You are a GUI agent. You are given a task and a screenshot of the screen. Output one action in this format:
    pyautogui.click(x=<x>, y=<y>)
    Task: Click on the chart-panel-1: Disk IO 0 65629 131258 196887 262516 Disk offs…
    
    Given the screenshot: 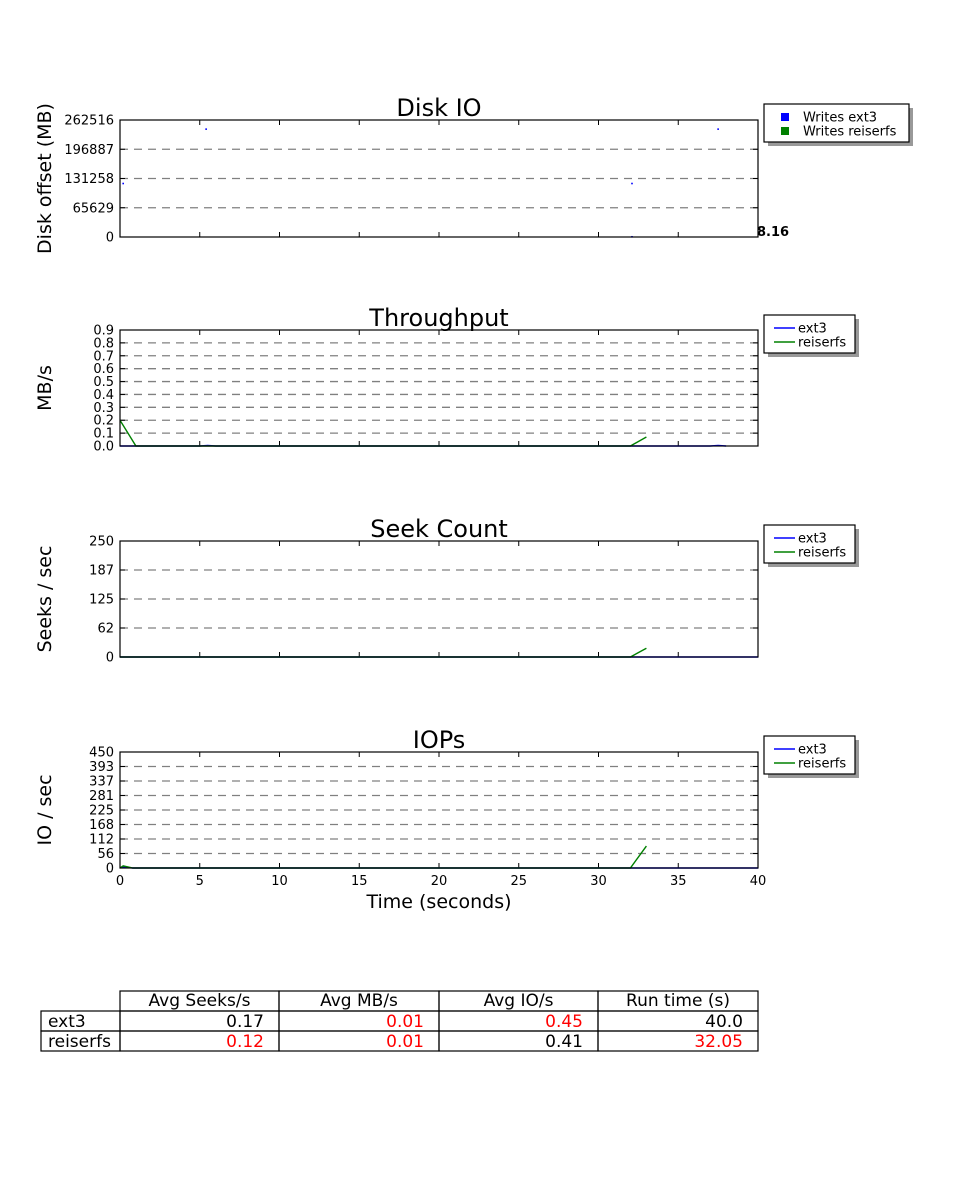 What is the action you would take?
    pyautogui.click(x=473, y=174)
    